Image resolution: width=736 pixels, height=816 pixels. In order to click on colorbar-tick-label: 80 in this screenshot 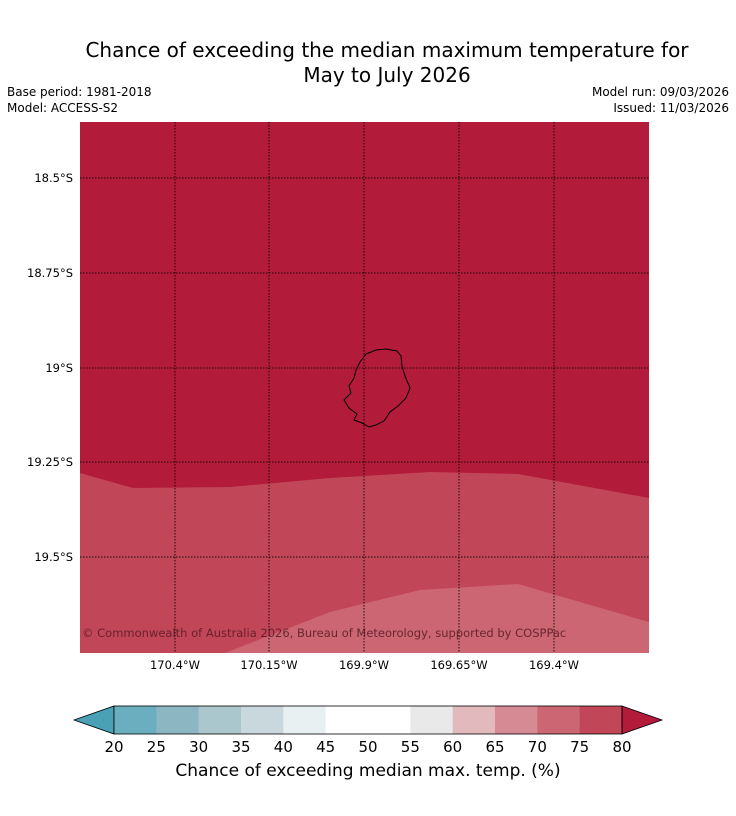, I will do `click(621, 747)`.